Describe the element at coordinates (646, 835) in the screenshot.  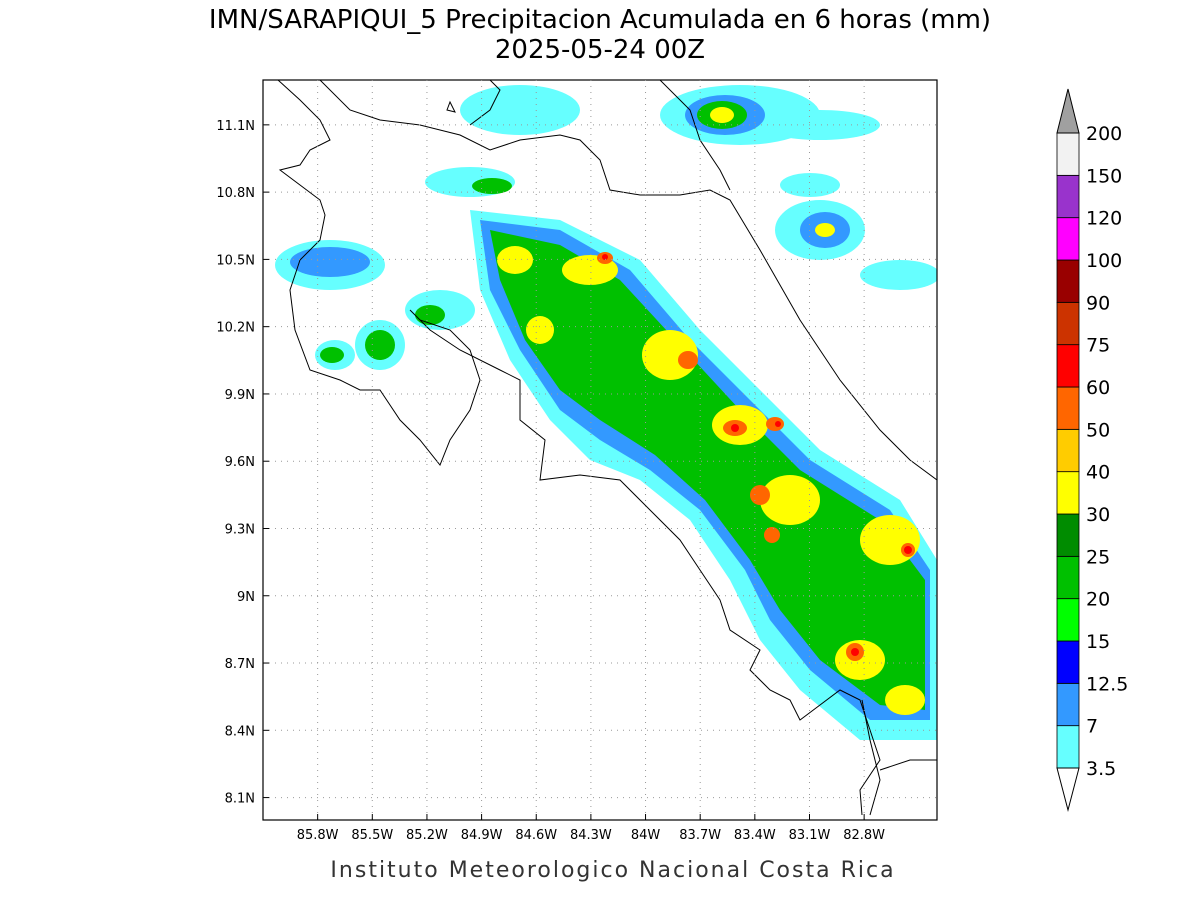
I see `x-tick-label: 84W` at that location.